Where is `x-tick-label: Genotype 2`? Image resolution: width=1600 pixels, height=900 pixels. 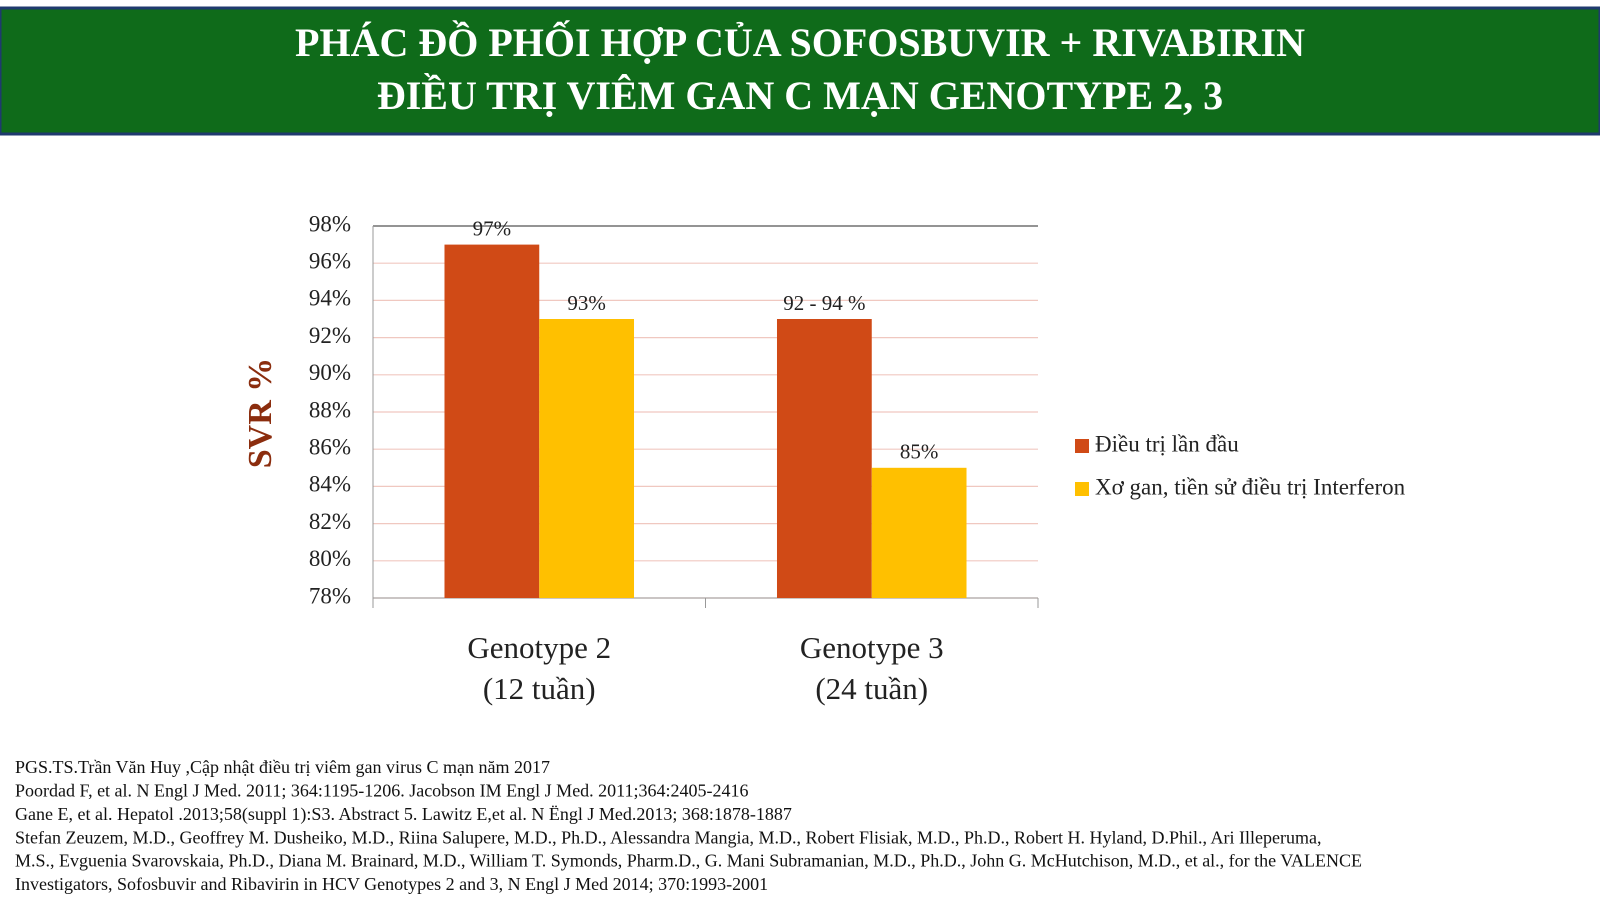
x-tick-label: Genotype 2 is located at coordinates (539, 647).